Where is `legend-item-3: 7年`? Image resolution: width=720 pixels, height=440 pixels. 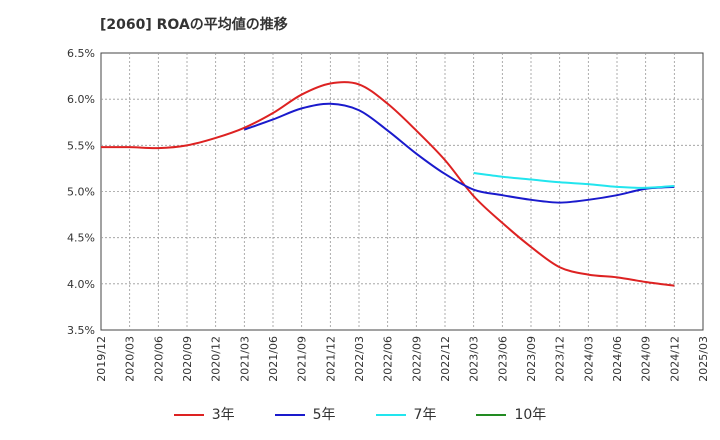
legend-item-3: 7年 is located at coordinates (406, 414).